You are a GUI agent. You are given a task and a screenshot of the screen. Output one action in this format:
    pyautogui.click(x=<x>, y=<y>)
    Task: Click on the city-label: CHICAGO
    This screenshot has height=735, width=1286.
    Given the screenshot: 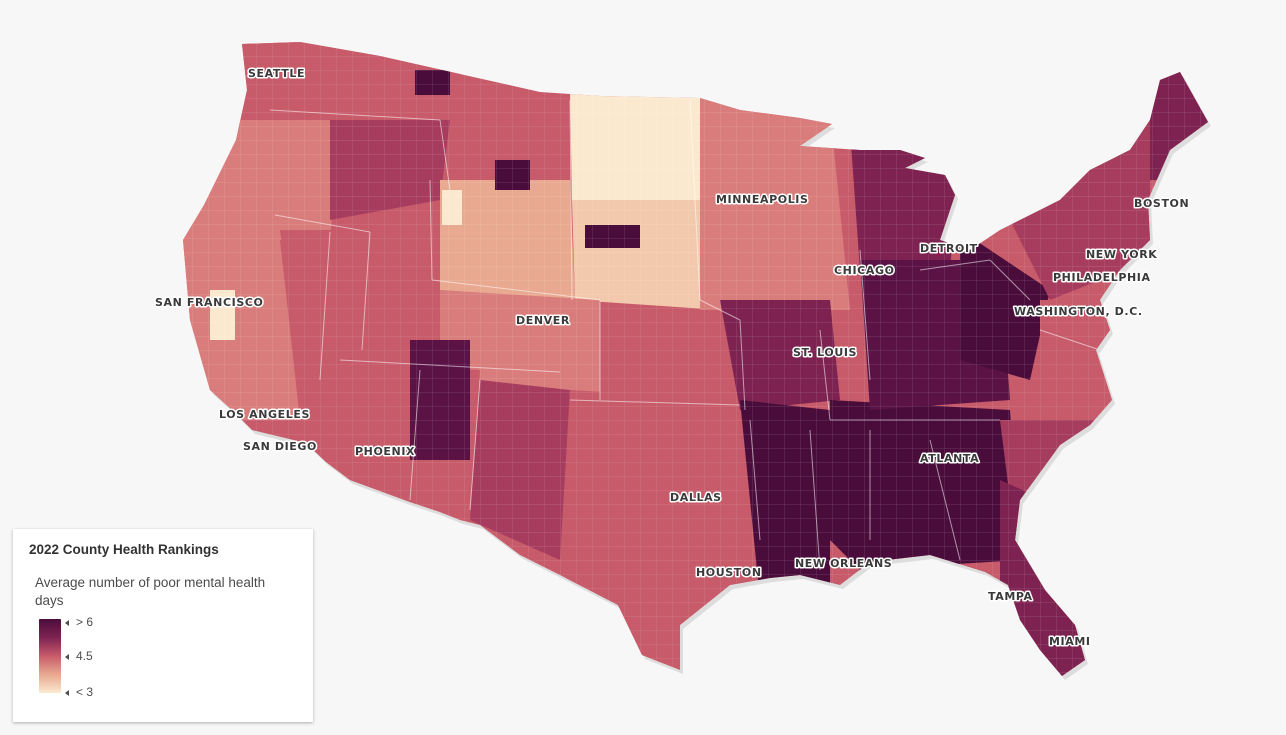 What is the action you would take?
    pyautogui.click(x=864, y=270)
    